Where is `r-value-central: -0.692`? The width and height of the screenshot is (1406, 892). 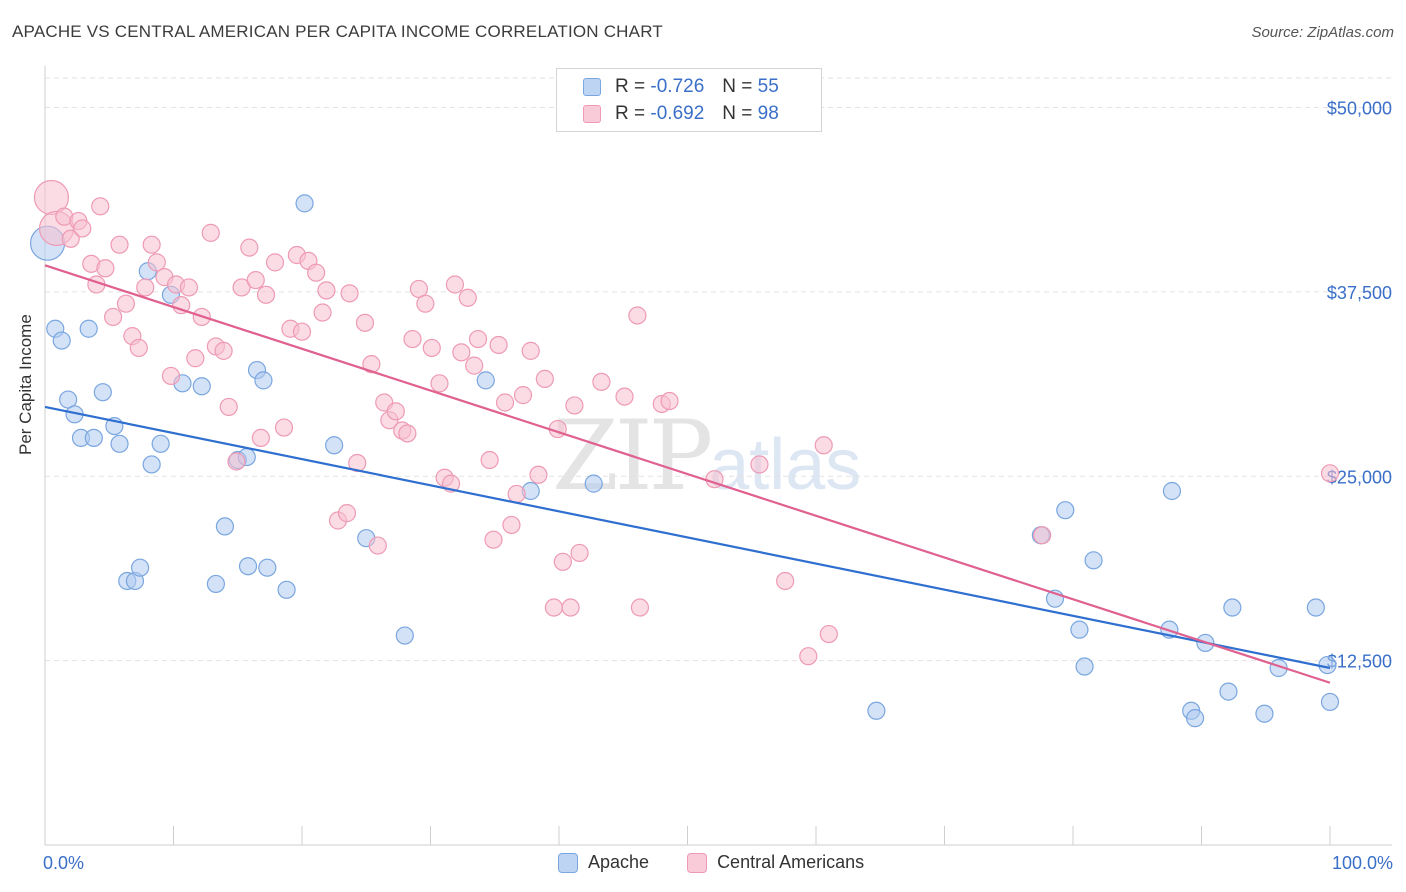
r-value-central: -0.692 is located at coordinates (677, 113).